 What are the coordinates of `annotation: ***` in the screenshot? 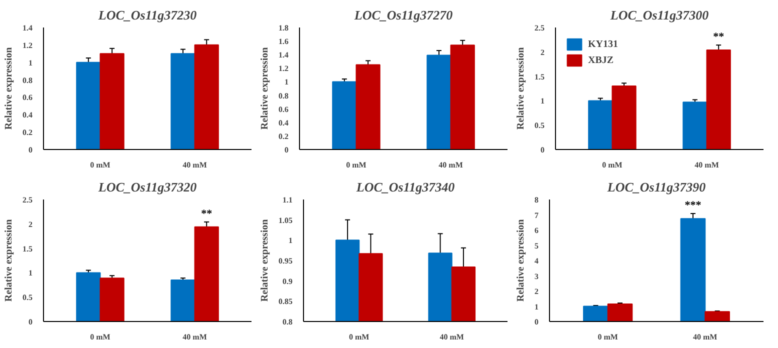 It's located at (693, 206).